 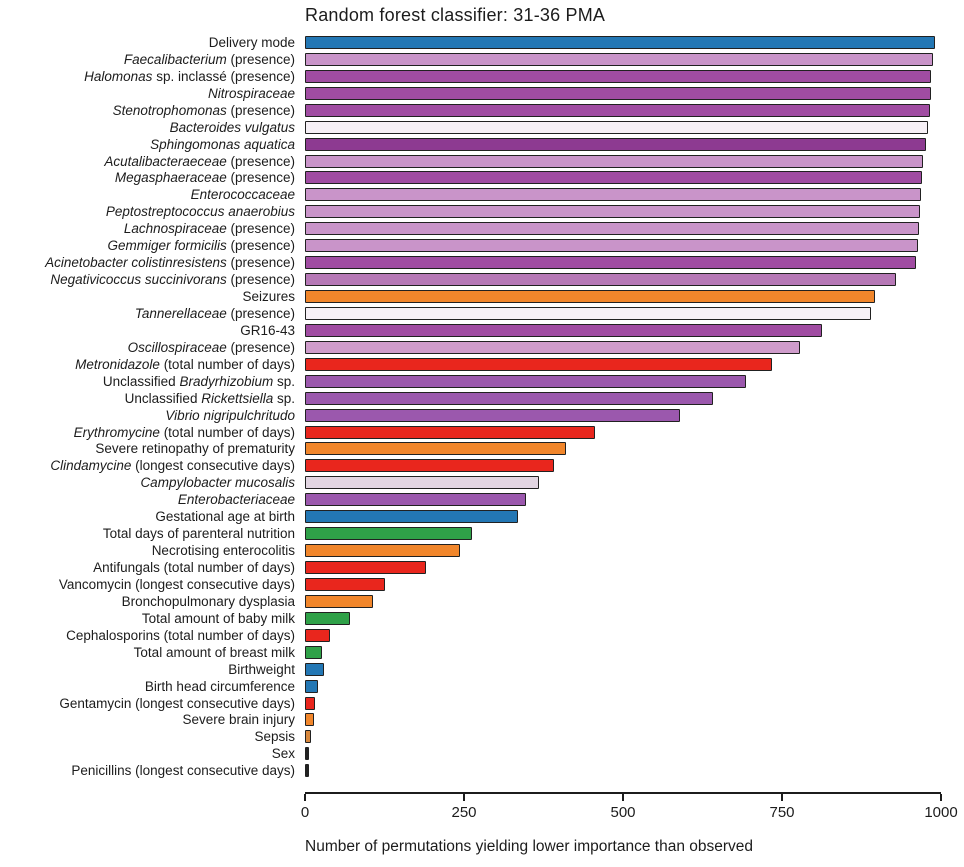 What do you see at coordinates (152, 499) in the screenshot?
I see `category-label: Enterobacteriaceae` at bounding box center [152, 499].